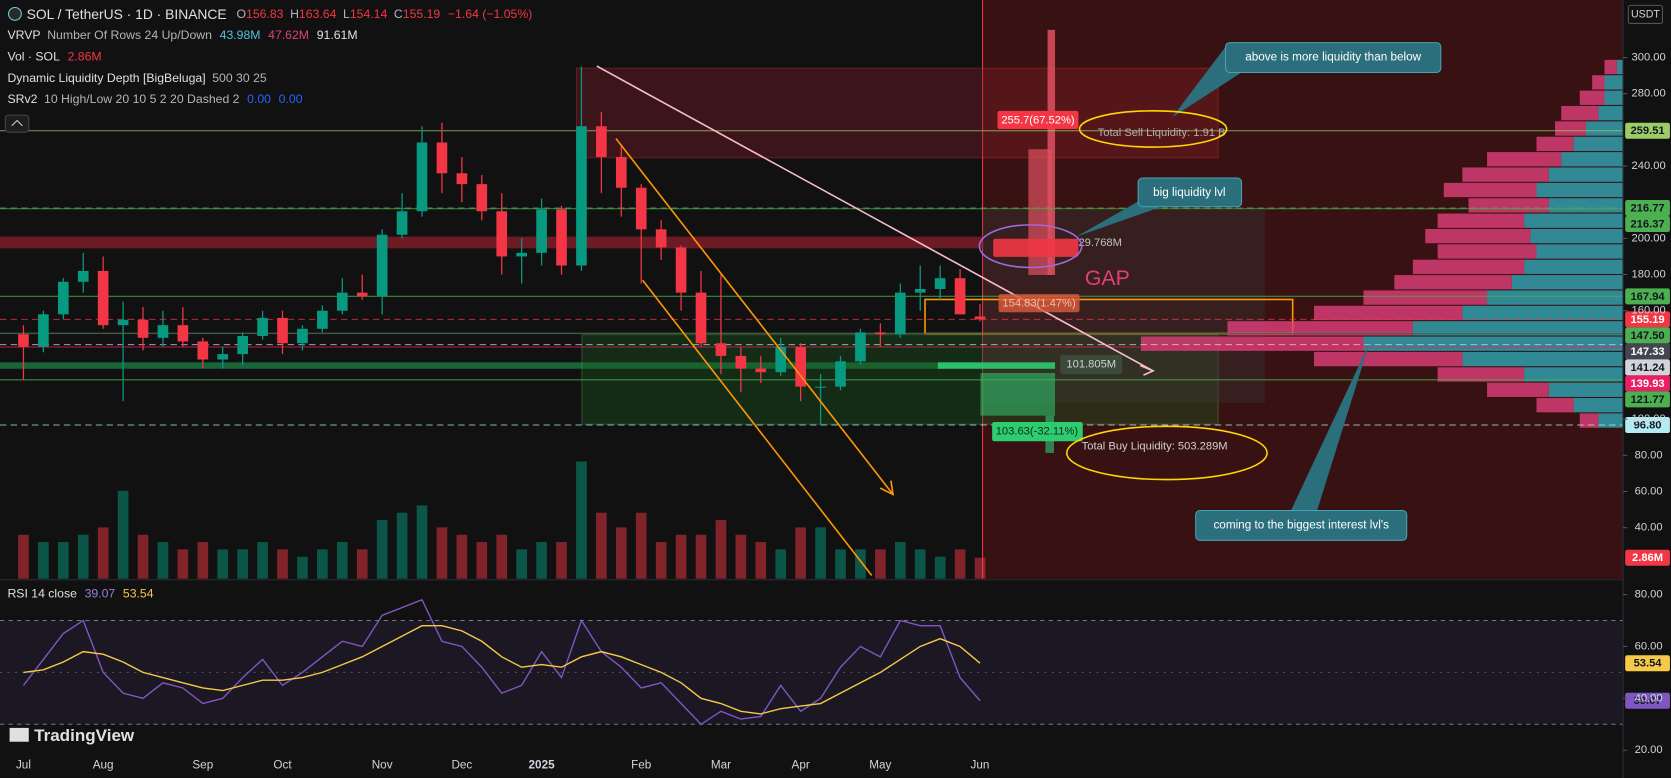 Image resolution: width=1671 pixels, height=778 pixels. What do you see at coordinates (294, 14) in the screenshot?
I see `ohlc-letter: H` at bounding box center [294, 14].